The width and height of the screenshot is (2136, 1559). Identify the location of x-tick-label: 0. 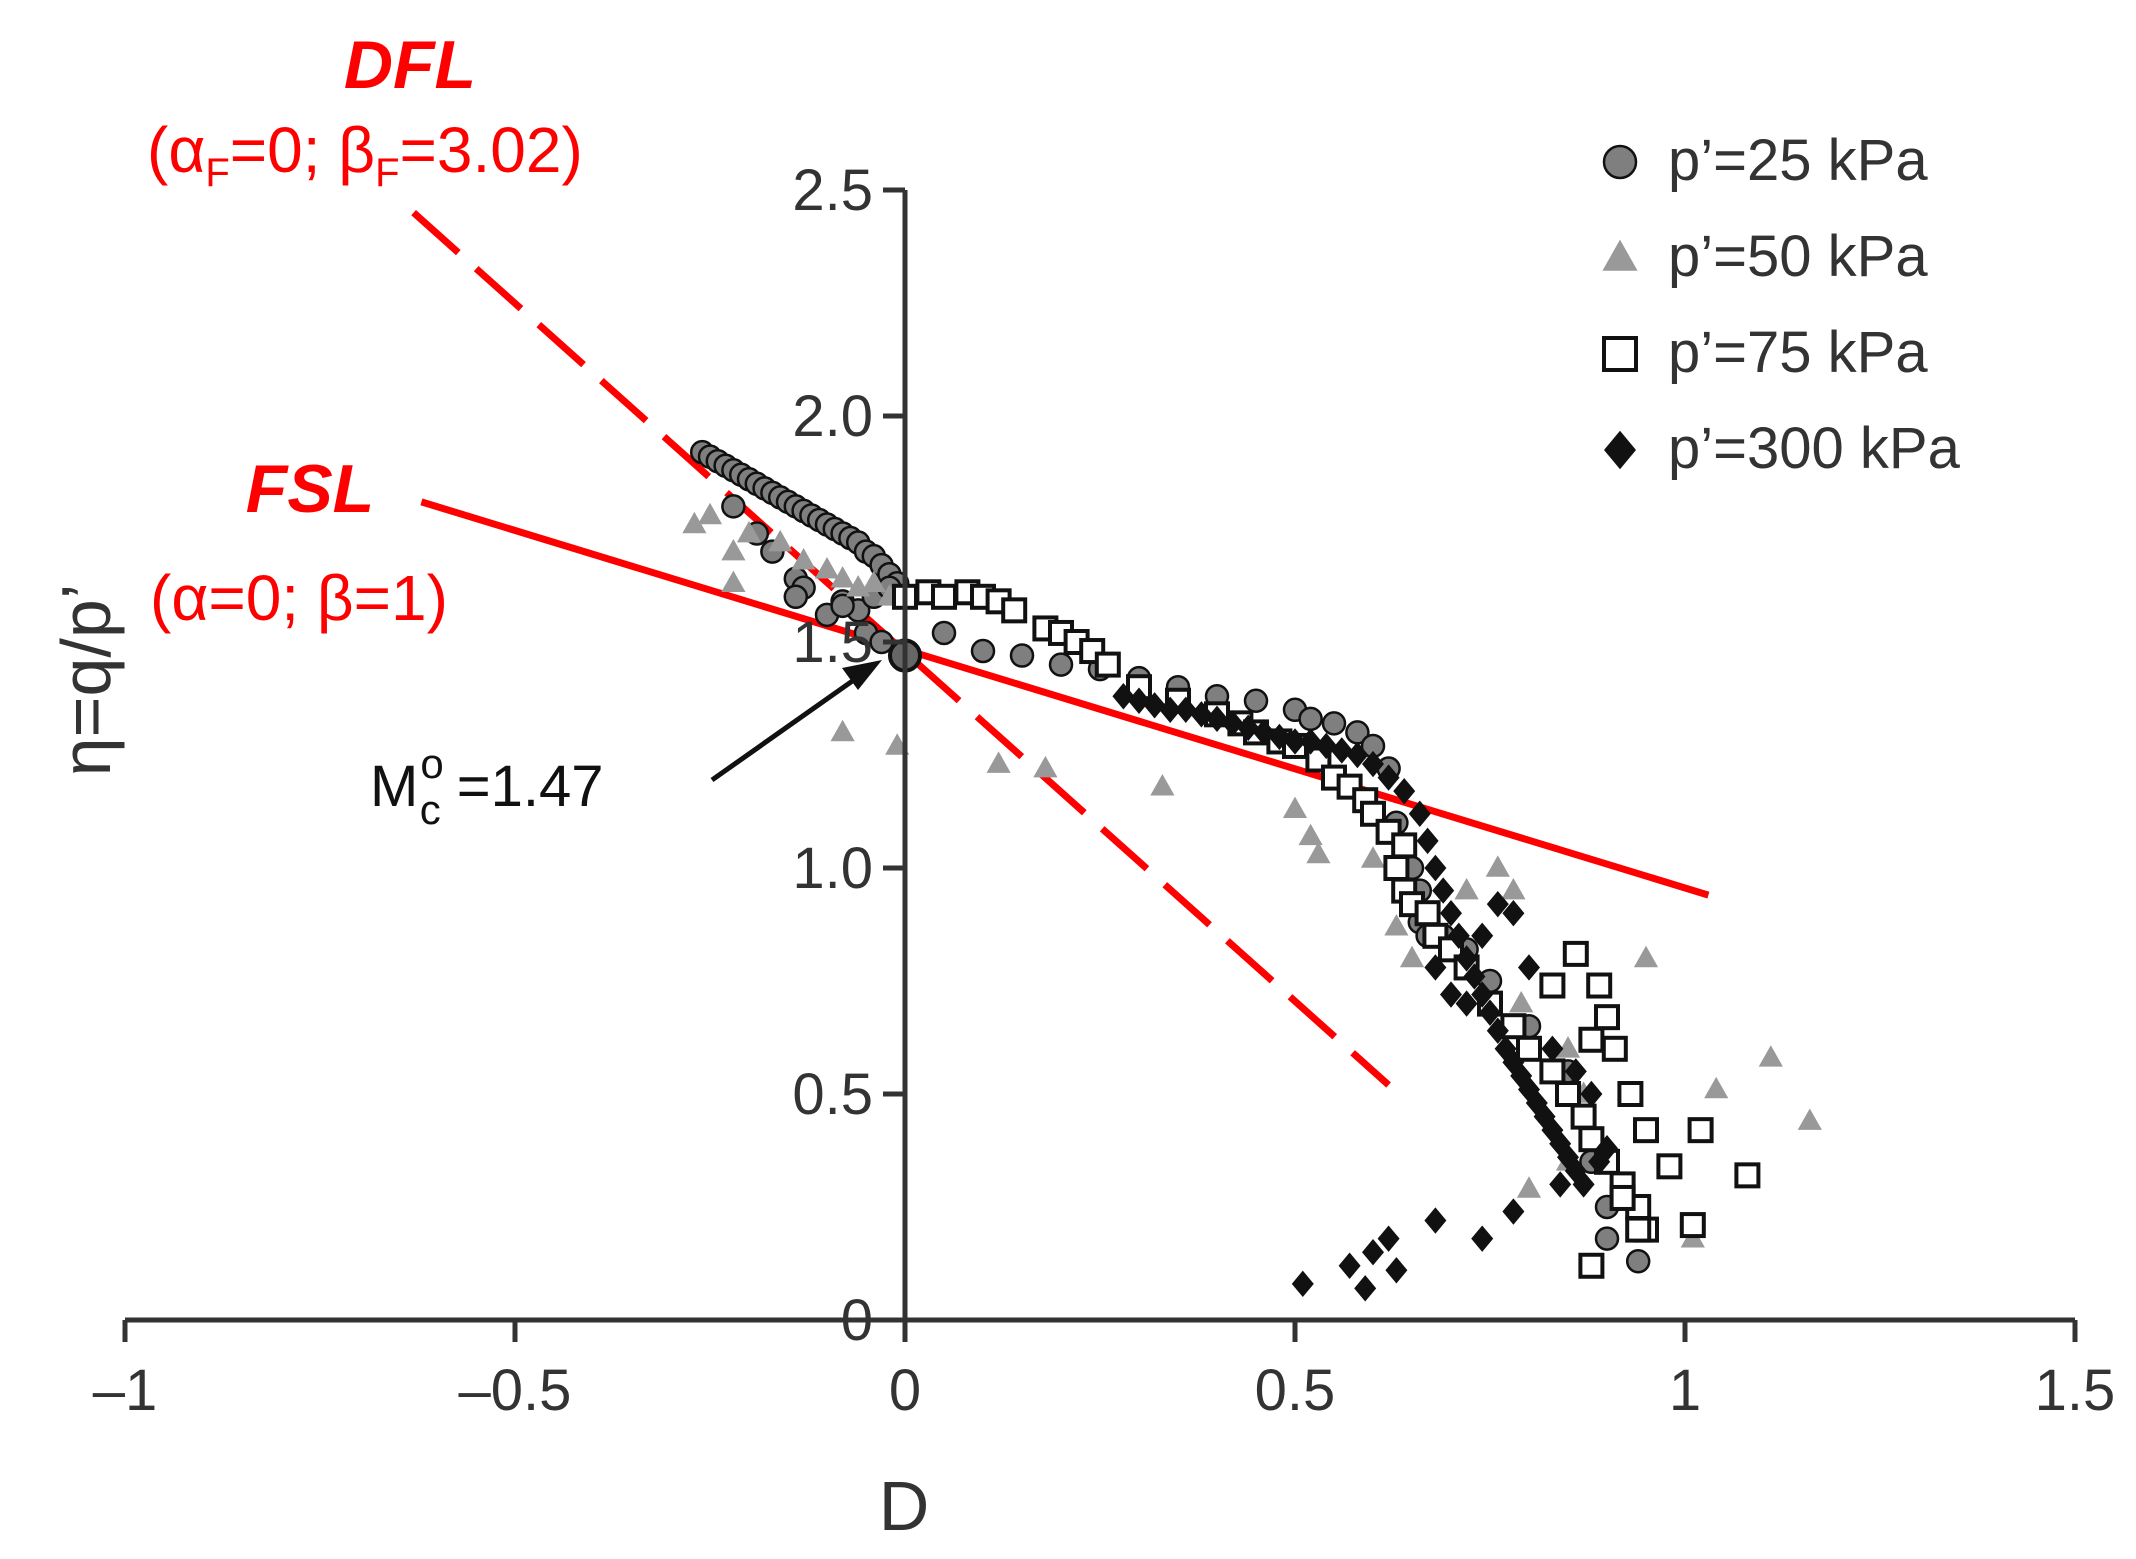
(905, 1390).